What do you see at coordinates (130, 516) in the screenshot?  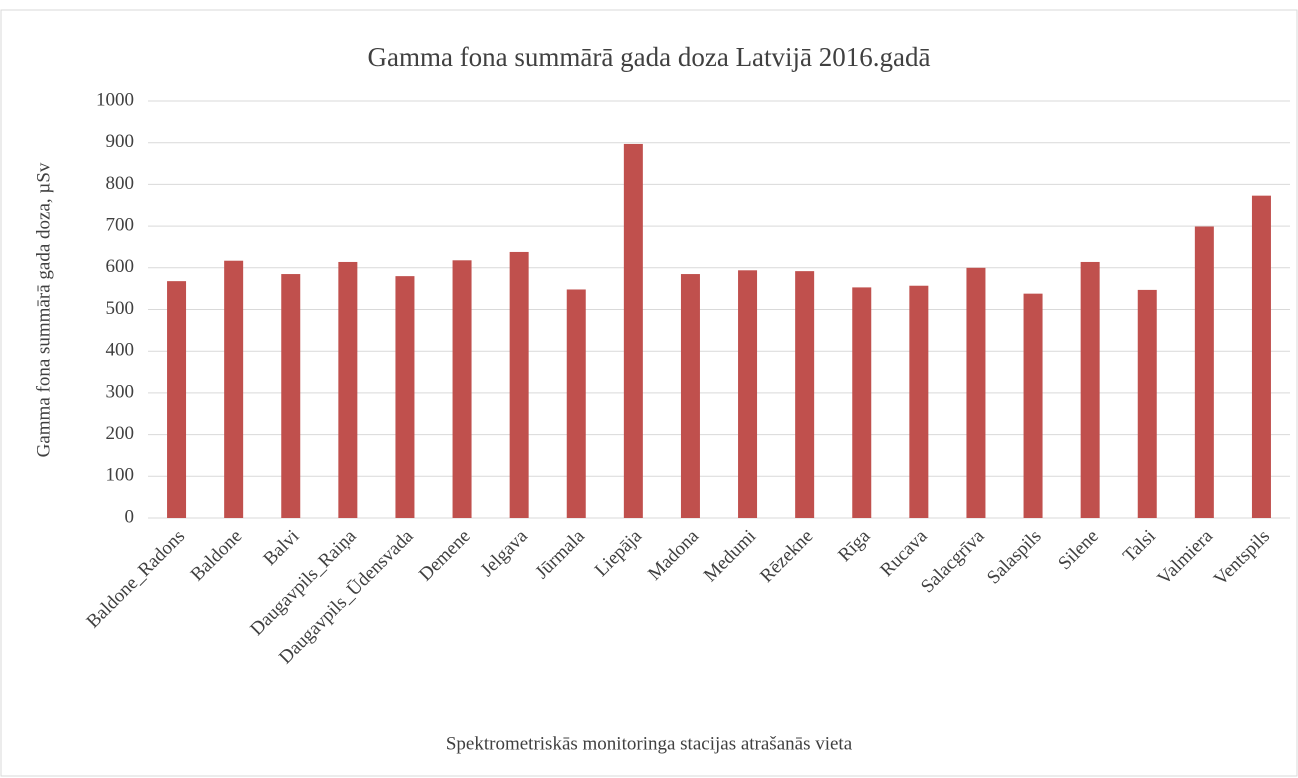 I see `y-tick-label: 0` at bounding box center [130, 516].